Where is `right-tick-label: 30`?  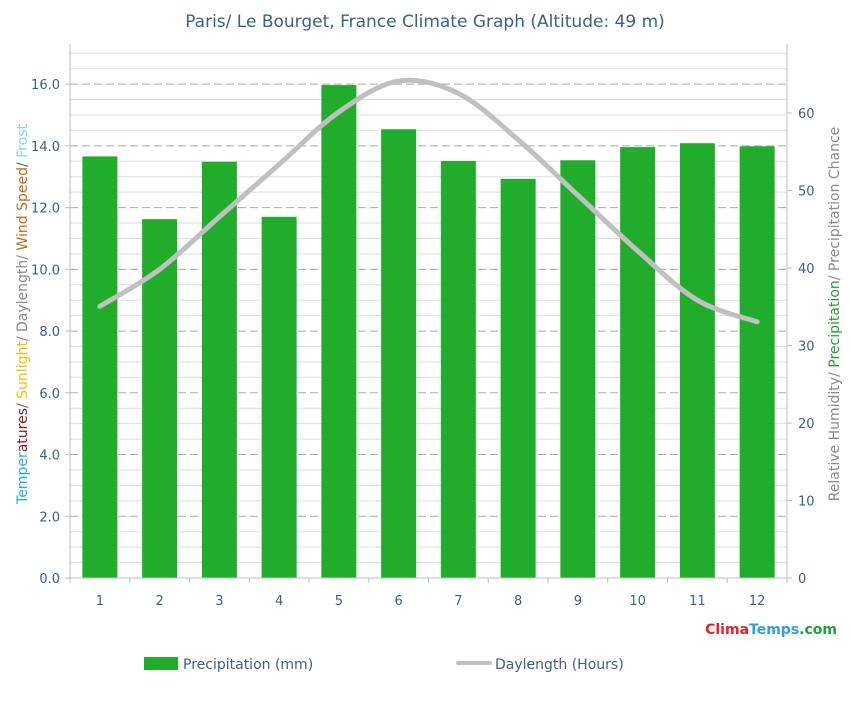 right-tick-label: 30 is located at coordinates (806, 346).